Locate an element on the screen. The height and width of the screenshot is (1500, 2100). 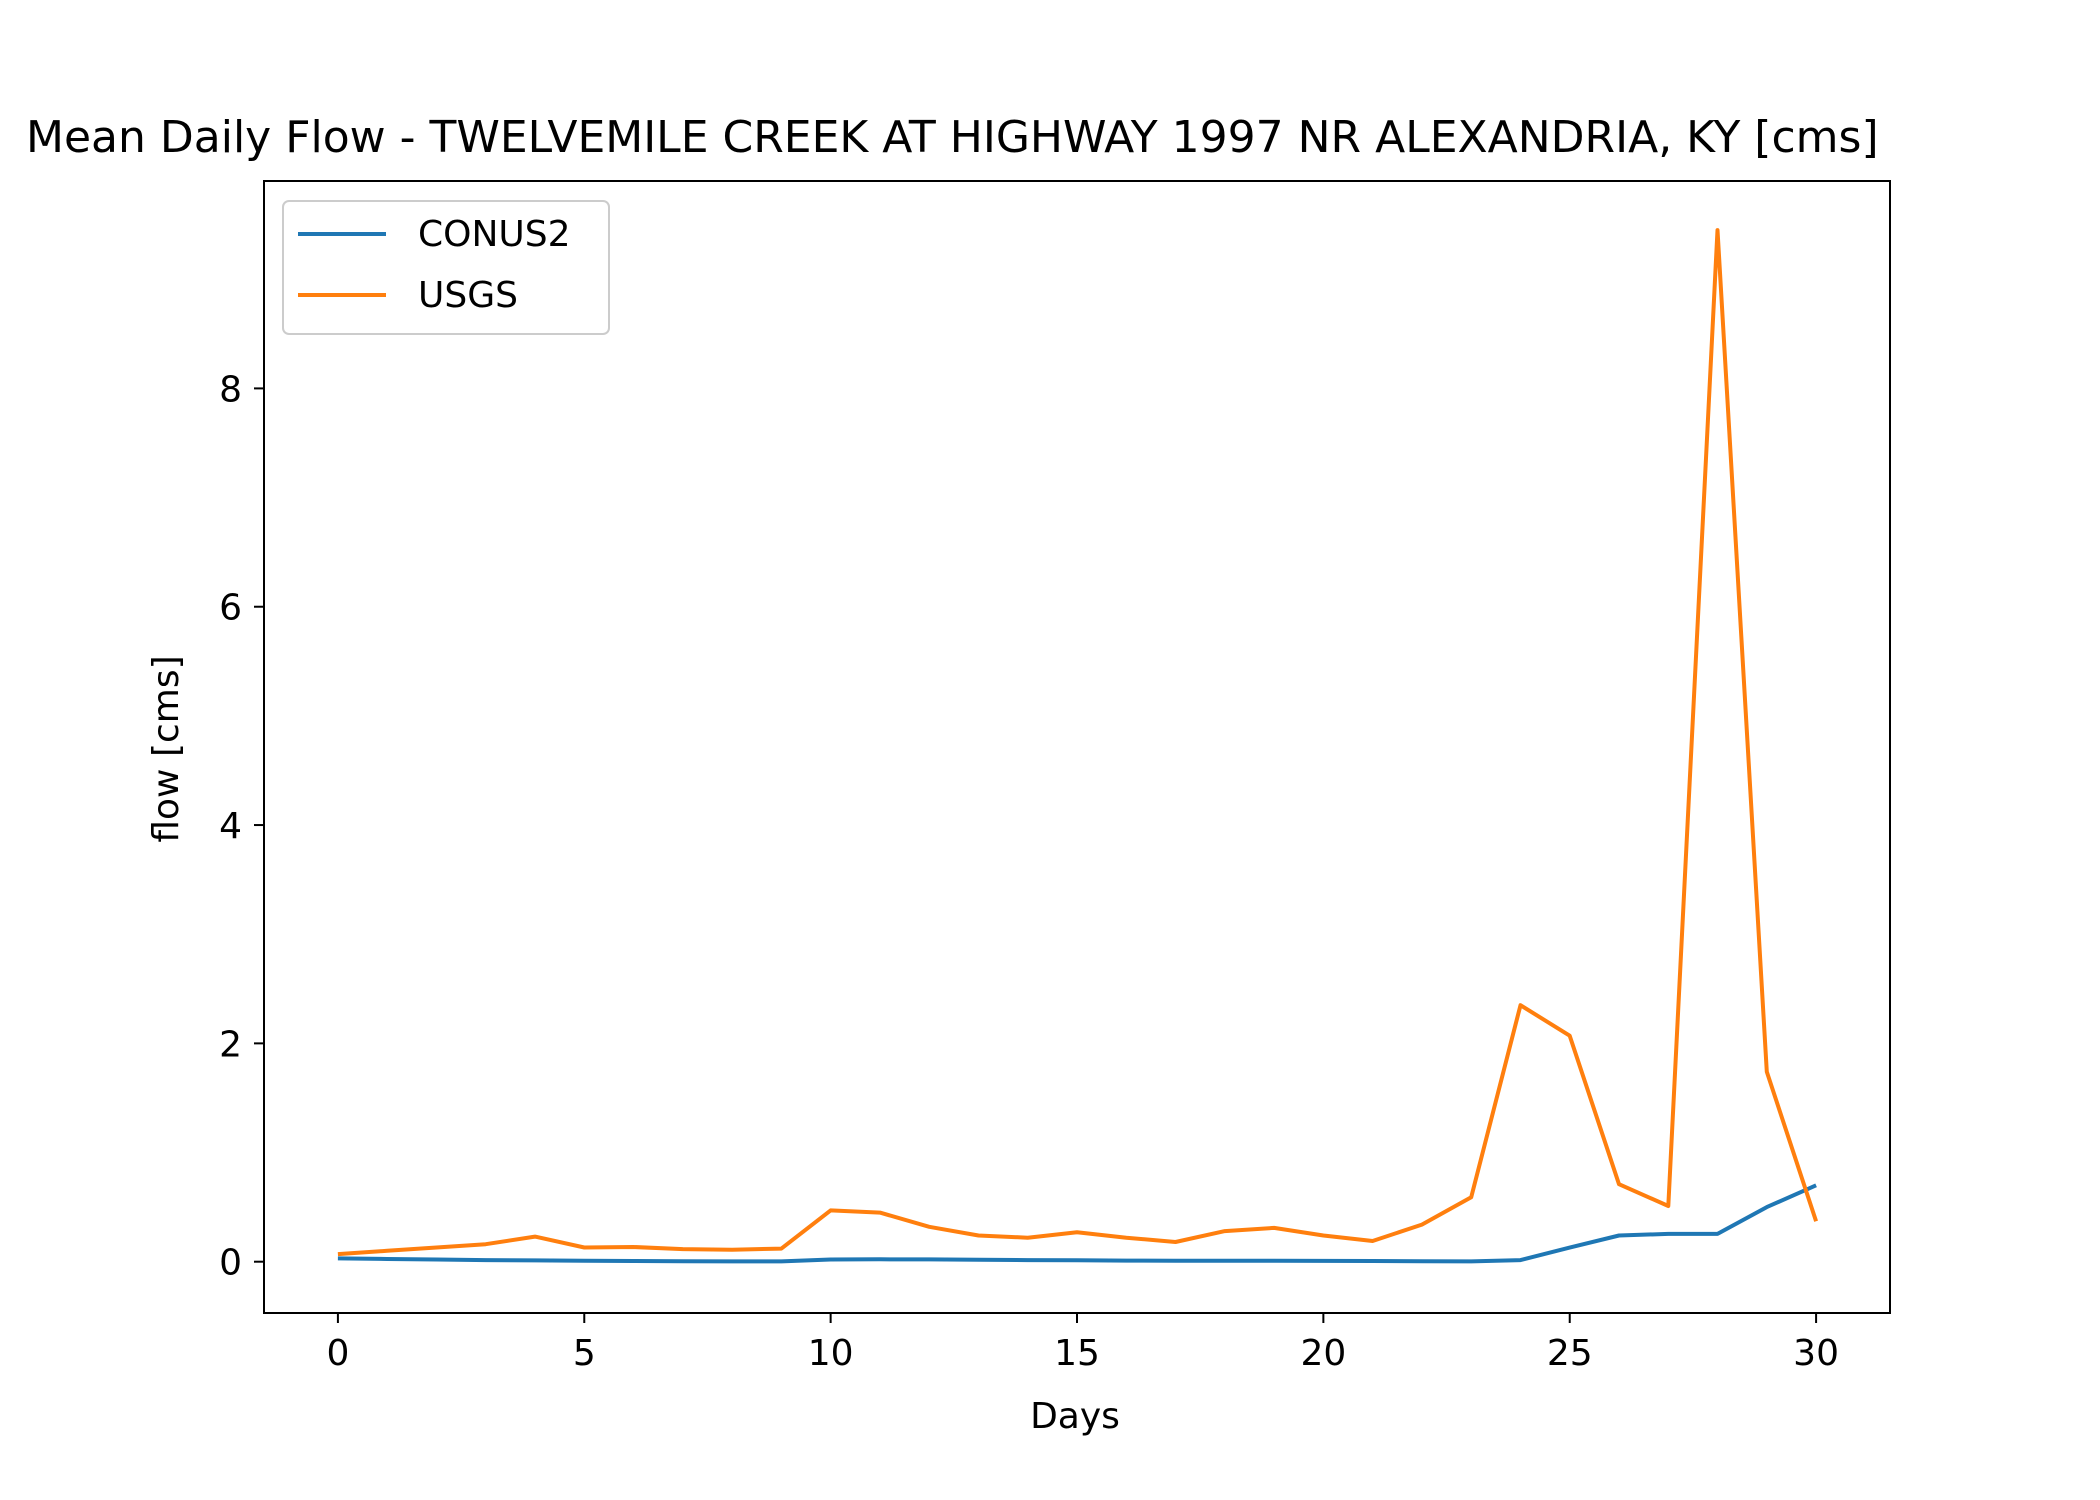
x-tick-label: 5 is located at coordinates (584, 1353).